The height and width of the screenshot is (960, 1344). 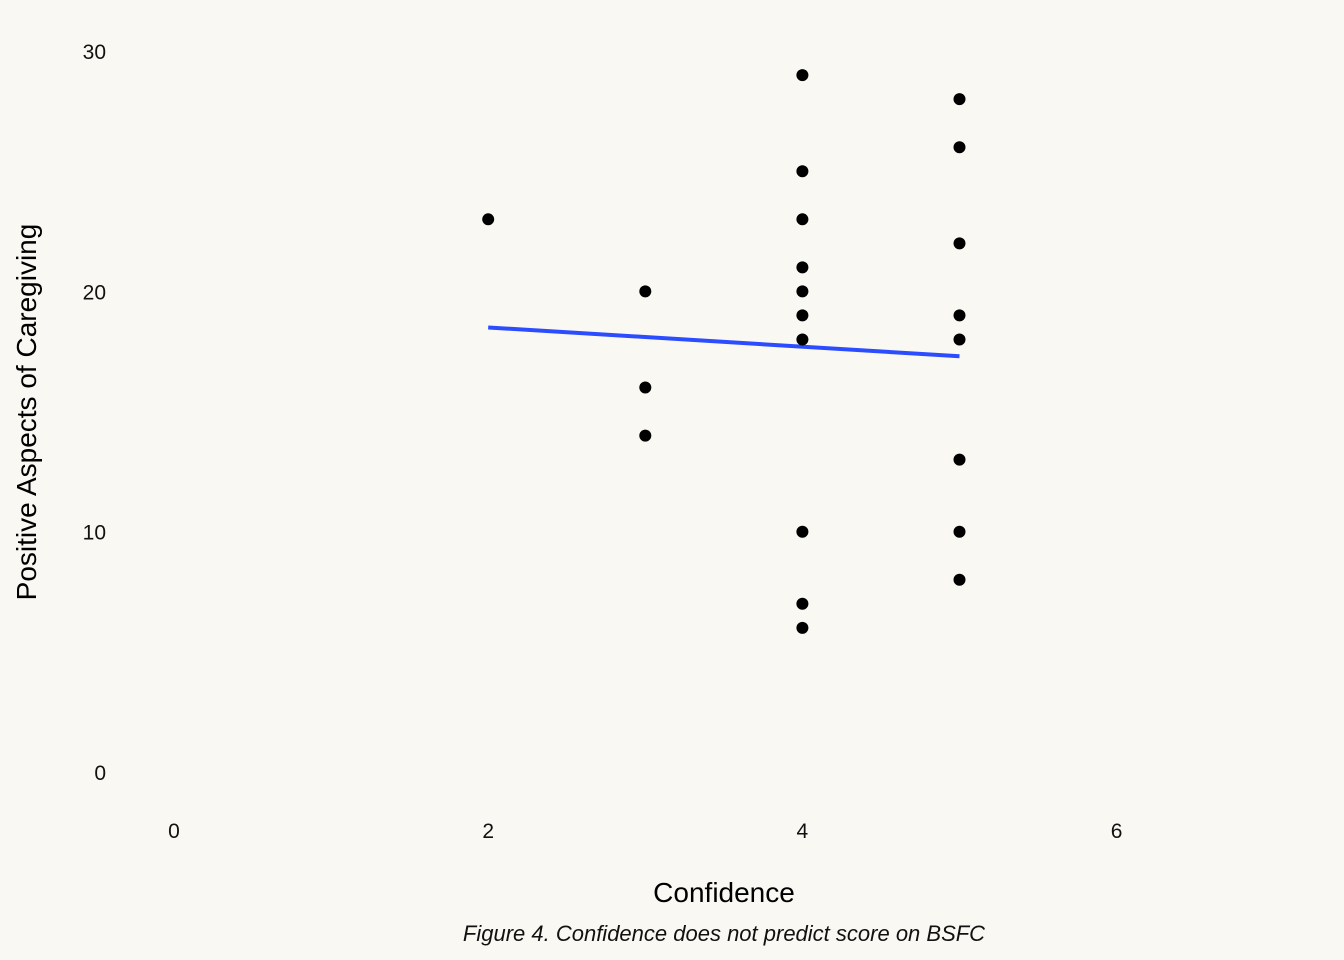 I want to click on x-tick-label: 2, so click(x=488, y=831).